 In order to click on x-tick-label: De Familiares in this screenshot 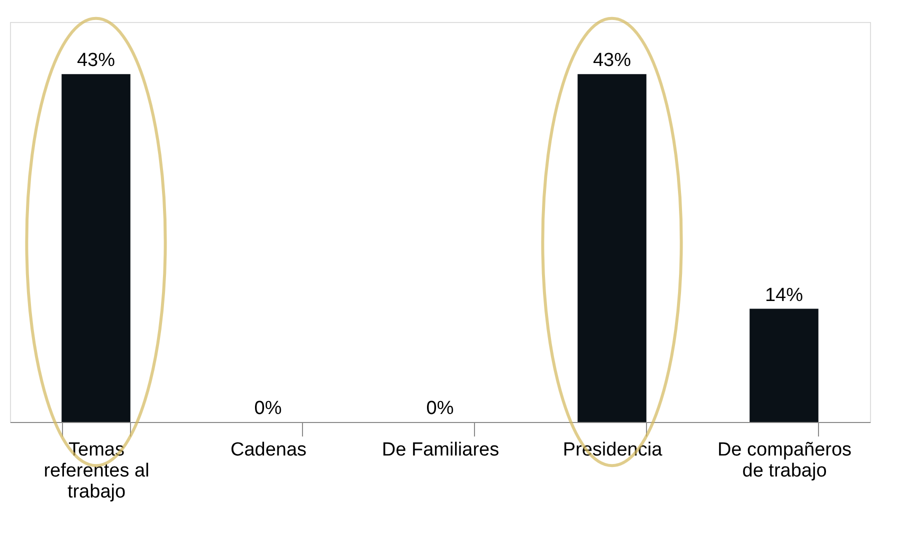, I will do `click(441, 450)`.